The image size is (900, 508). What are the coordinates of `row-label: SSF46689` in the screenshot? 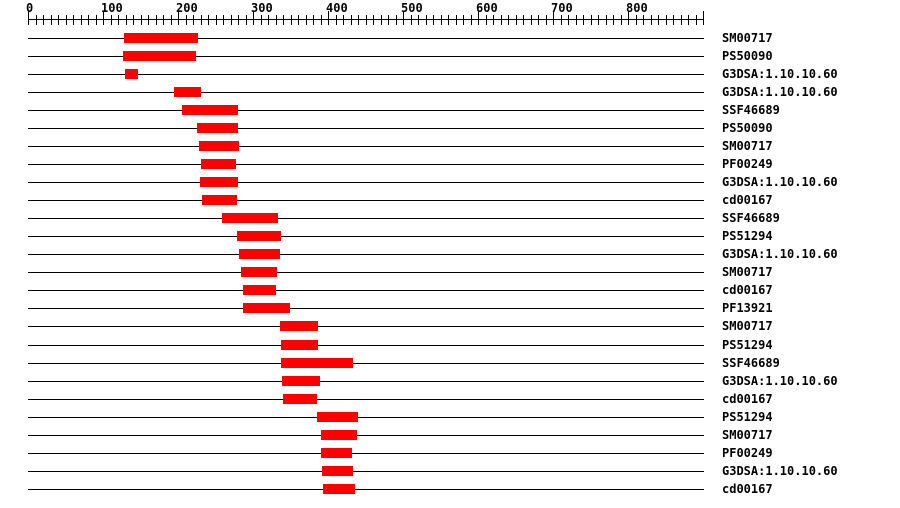 It's located at (751, 218).